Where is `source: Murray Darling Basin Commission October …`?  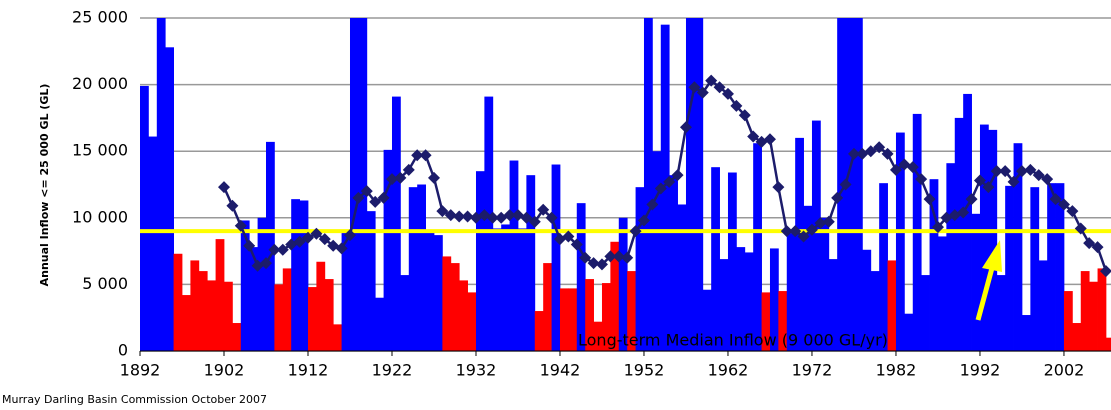 source: Murray Darling Basin Commission October … is located at coordinates (134, 399).